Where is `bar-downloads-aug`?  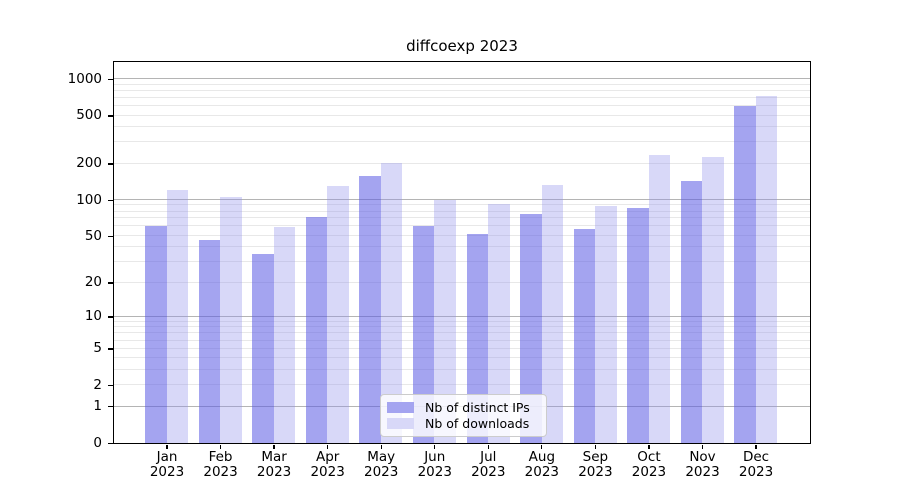 bar-downloads-aug is located at coordinates (552, 314).